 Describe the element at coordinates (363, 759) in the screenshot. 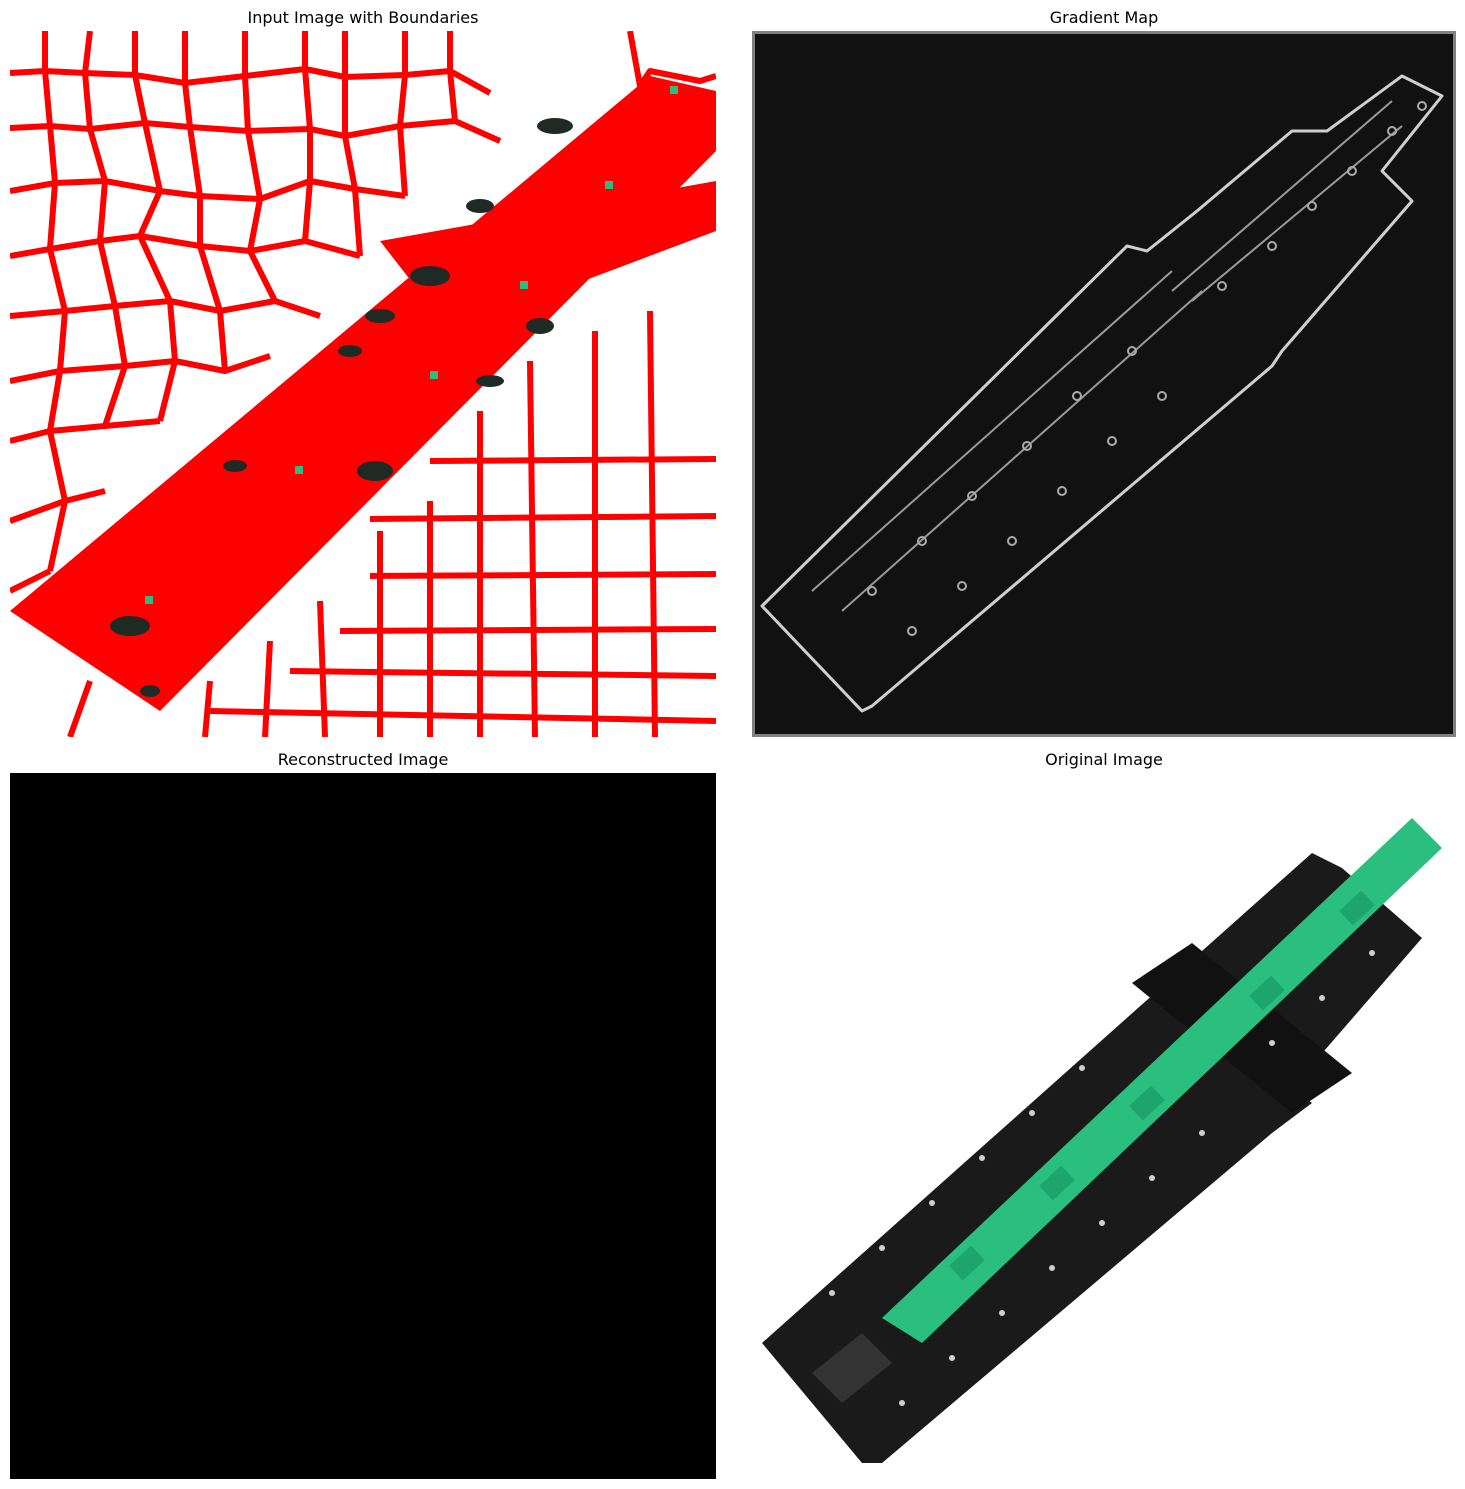

I see `title-reconstructed: Reconstructed Image` at that location.